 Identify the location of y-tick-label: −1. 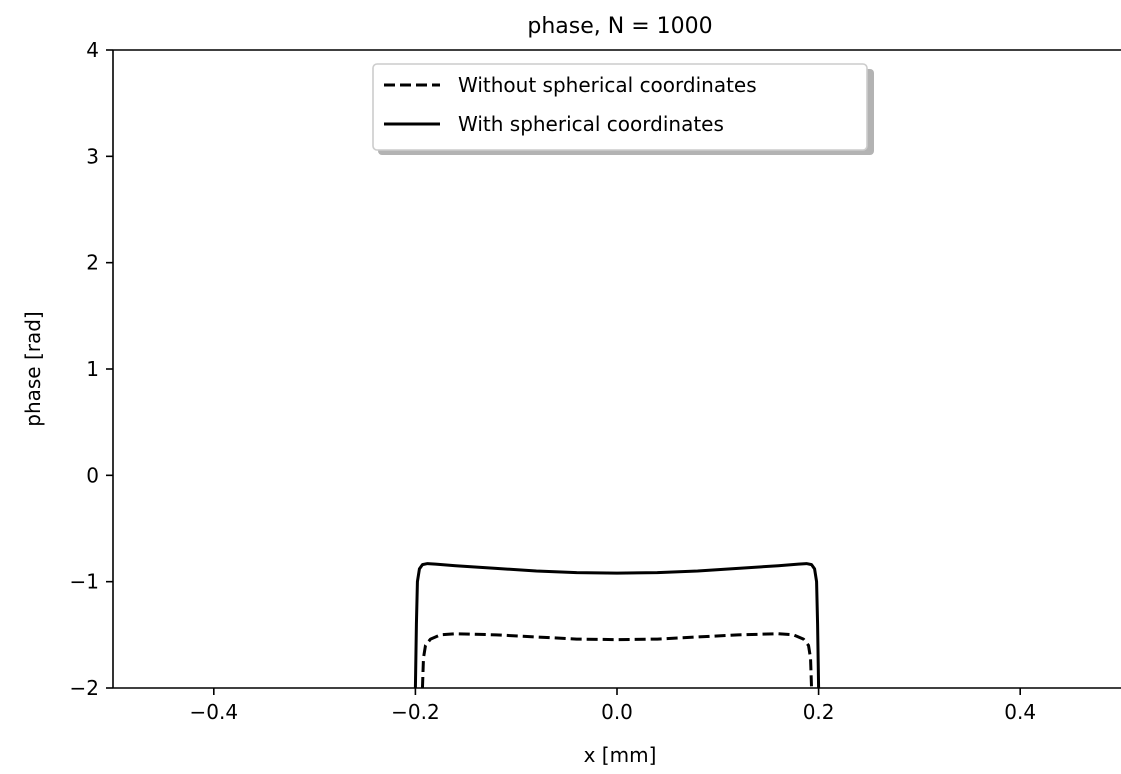
(84, 582).